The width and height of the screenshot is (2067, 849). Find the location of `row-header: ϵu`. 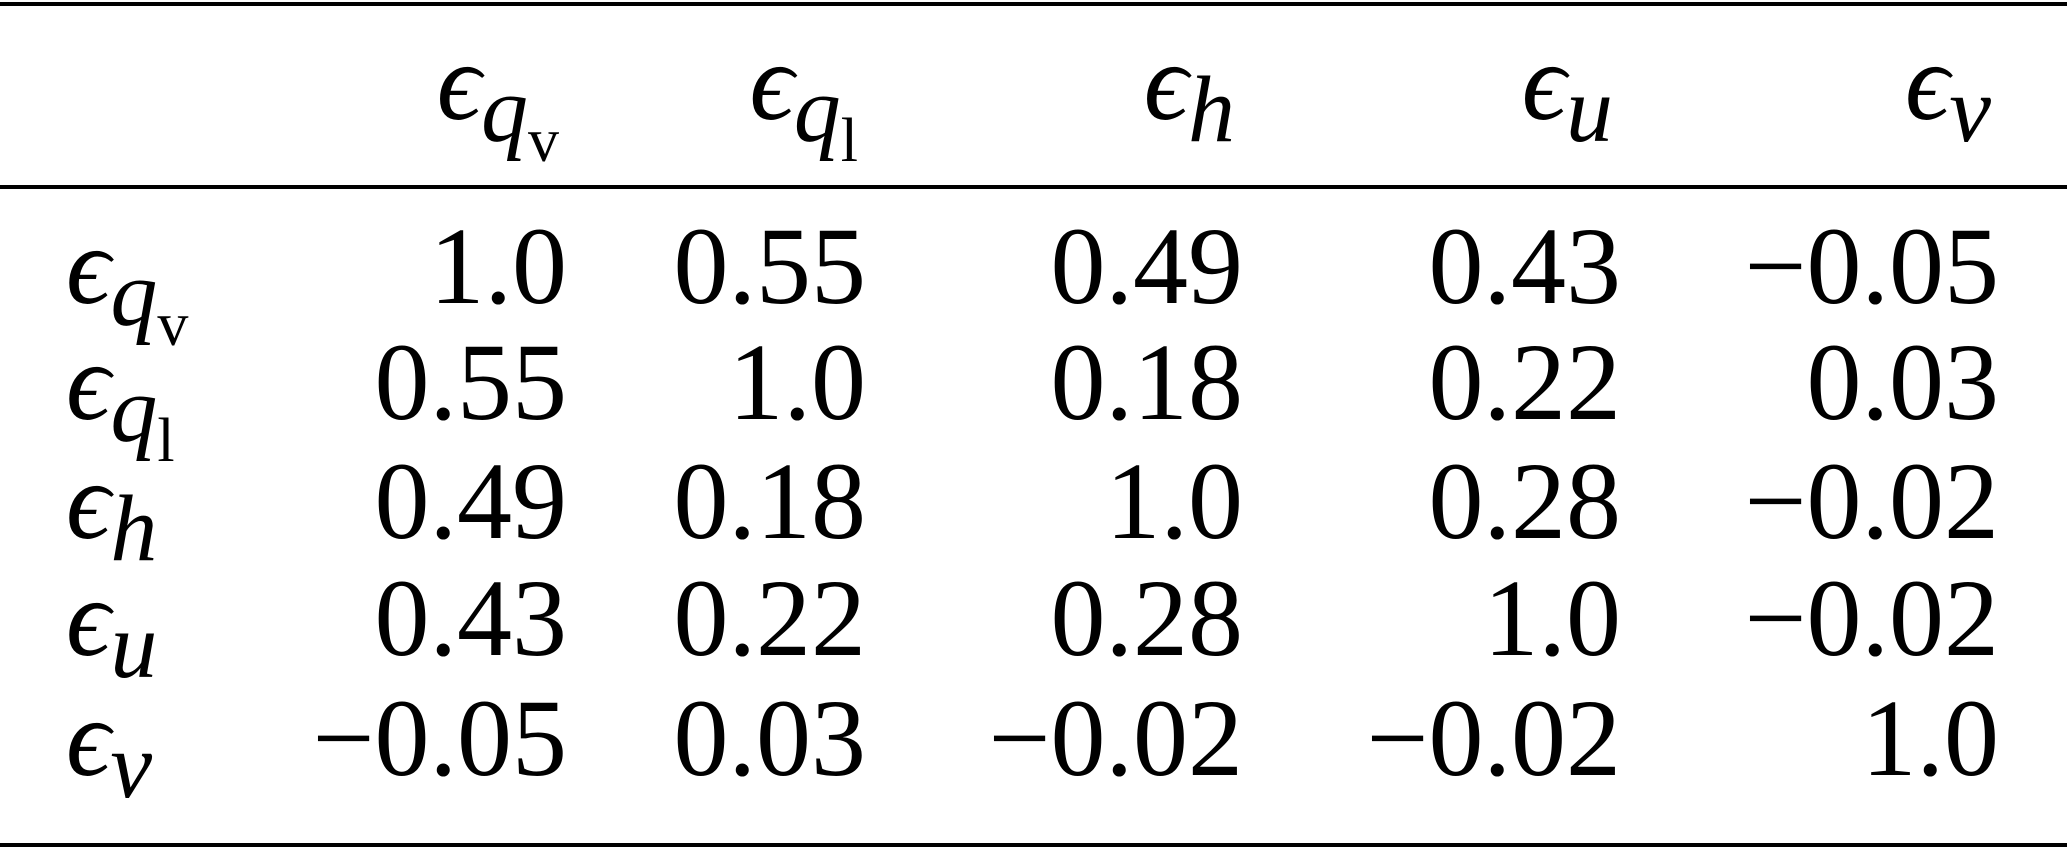

row-header: ϵu is located at coordinates (111, 627).